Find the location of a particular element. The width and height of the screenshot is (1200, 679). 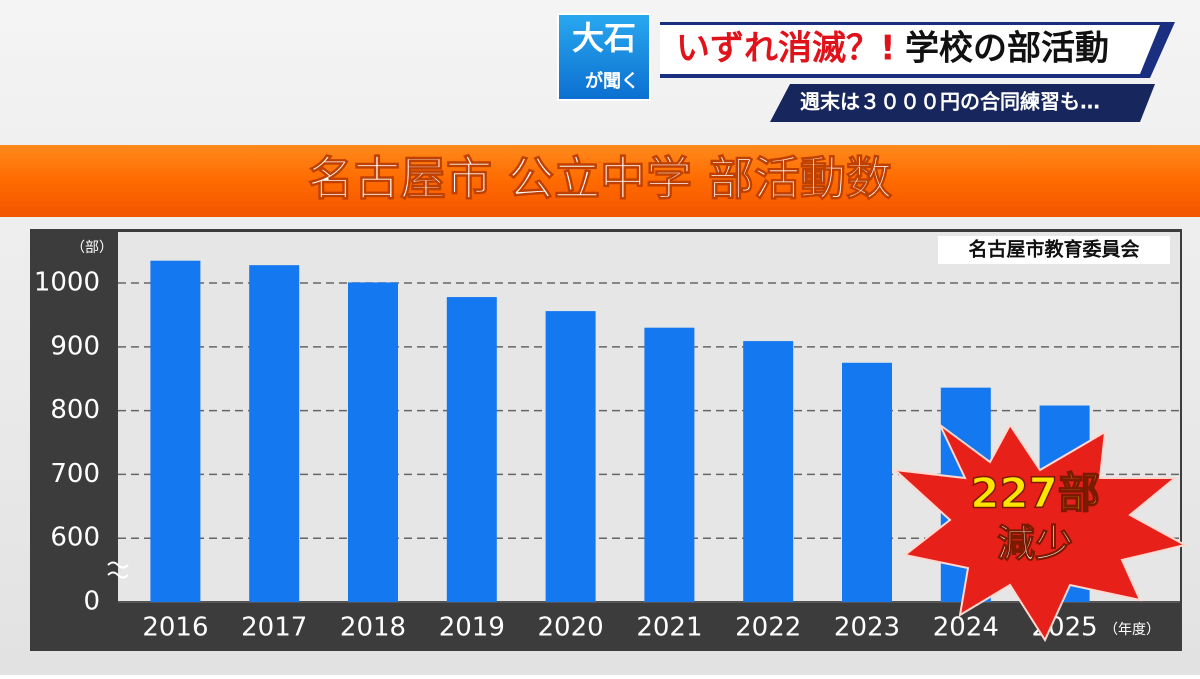

headline-box is located at coordinates (910, 49).